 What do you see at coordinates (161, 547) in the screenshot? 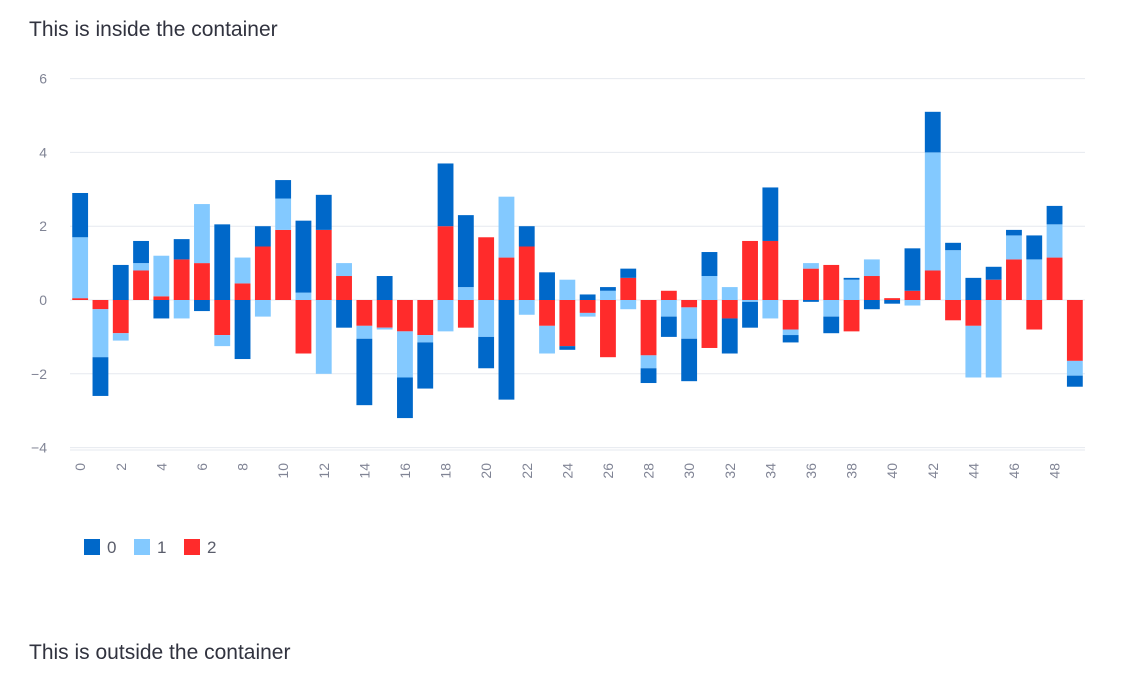
I see `legend-label-1: 1` at bounding box center [161, 547].